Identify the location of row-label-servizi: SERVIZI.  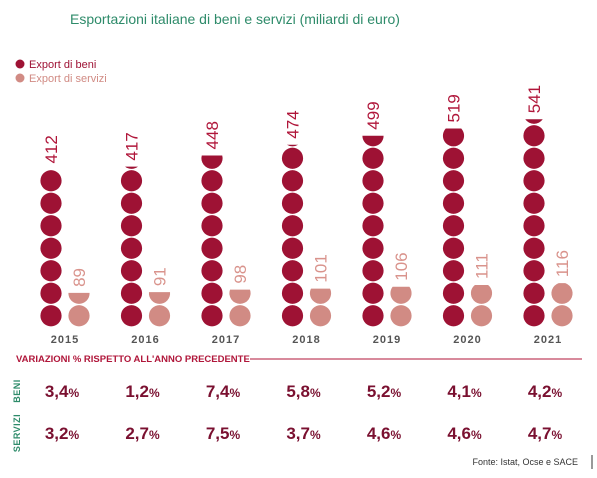
(17, 433).